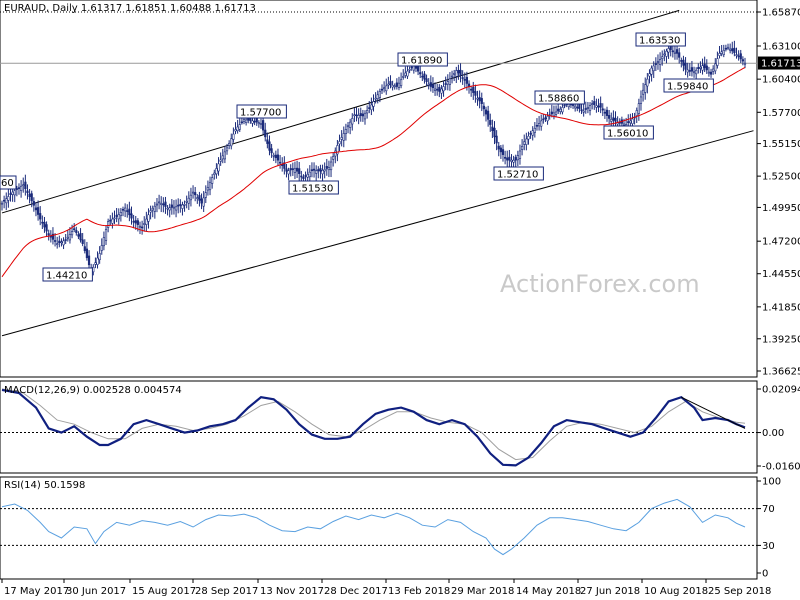 The width and height of the screenshot is (800, 600). What do you see at coordinates (36, 591) in the screenshot?
I see `x-tick-label: 17 May 2017` at bounding box center [36, 591].